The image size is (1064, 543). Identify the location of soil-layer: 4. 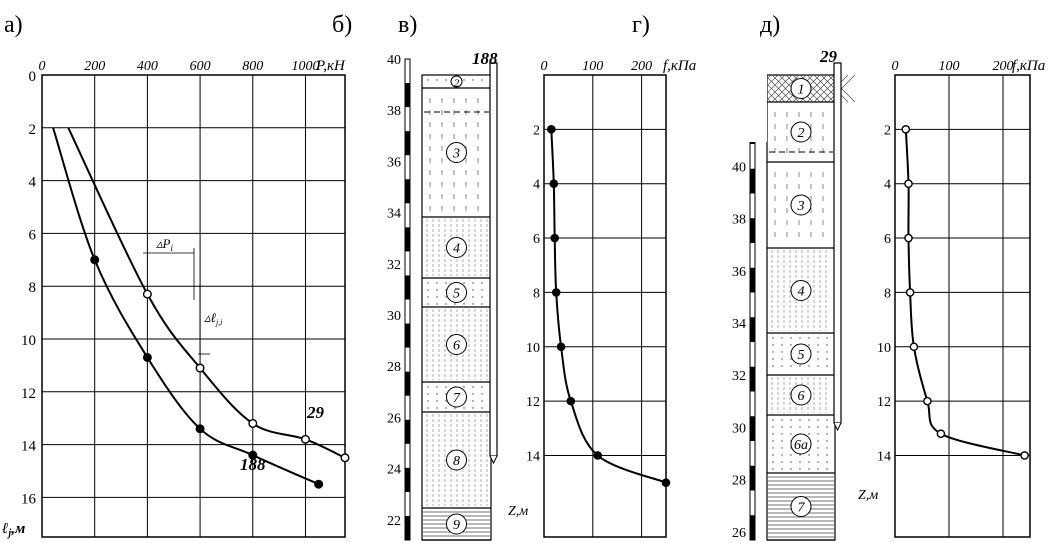
(801, 292).